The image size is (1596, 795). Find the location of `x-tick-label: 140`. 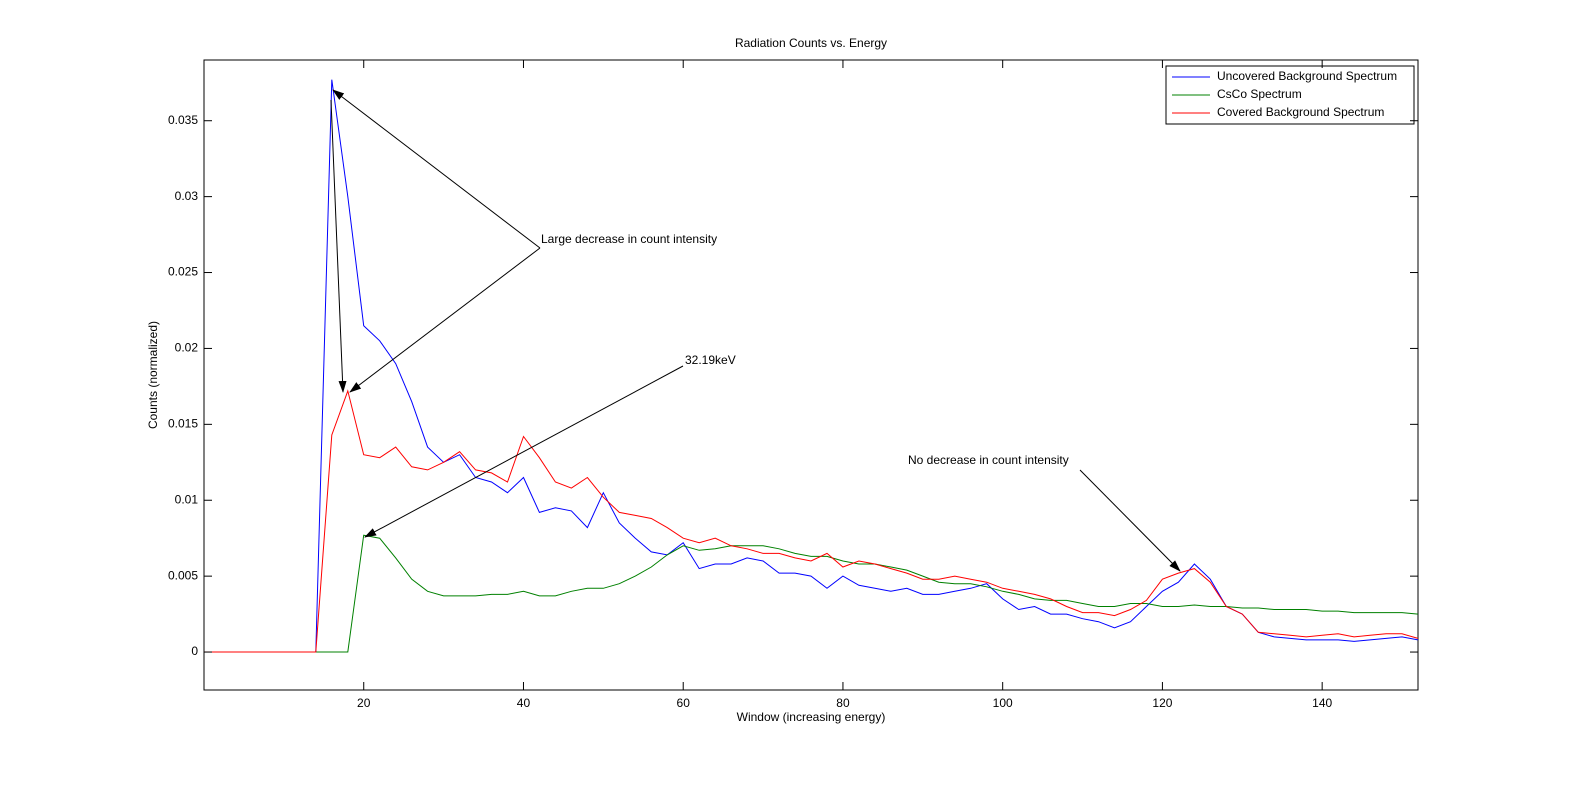

x-tick-label: 140 is located at coordinates (1322, 703).